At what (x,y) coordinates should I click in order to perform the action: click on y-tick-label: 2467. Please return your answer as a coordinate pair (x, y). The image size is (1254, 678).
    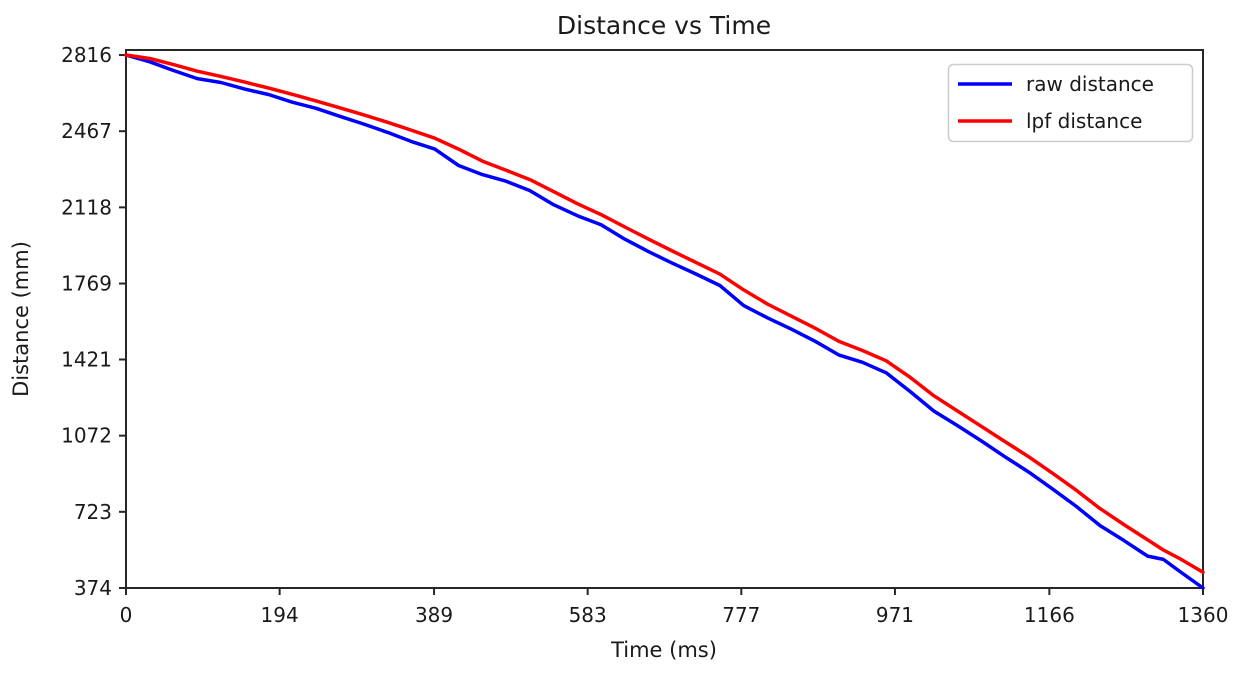
    Looking at the image, I should click on (86, 131).